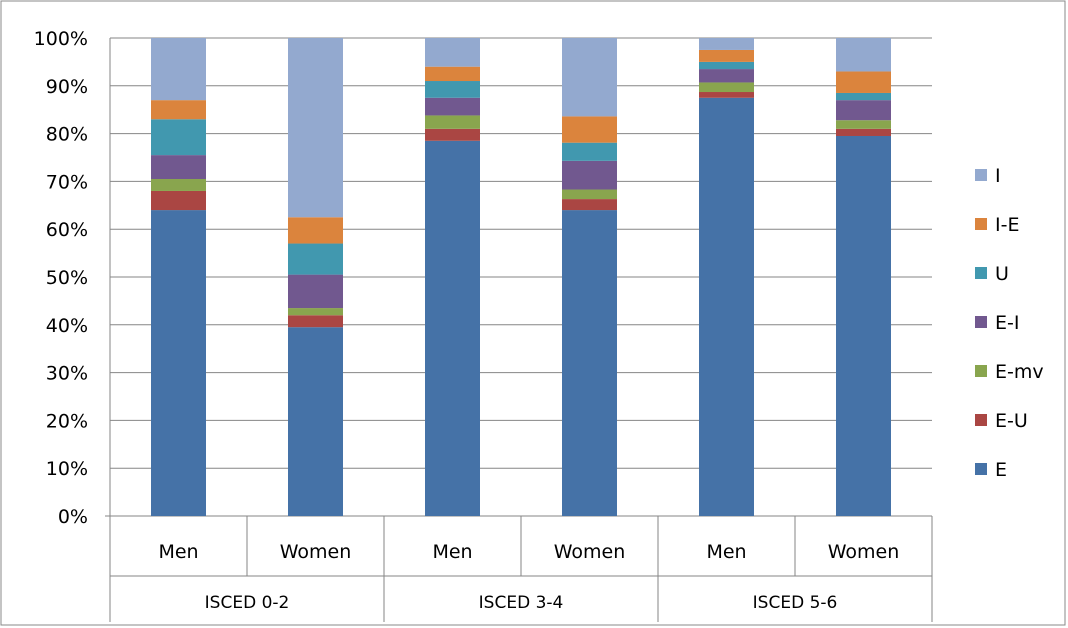 Image resolution: width=1068 pixels, height=628 pixels. I want to click on legend: I I-E U E-I E-mv E-U E, so click(1009, 323).